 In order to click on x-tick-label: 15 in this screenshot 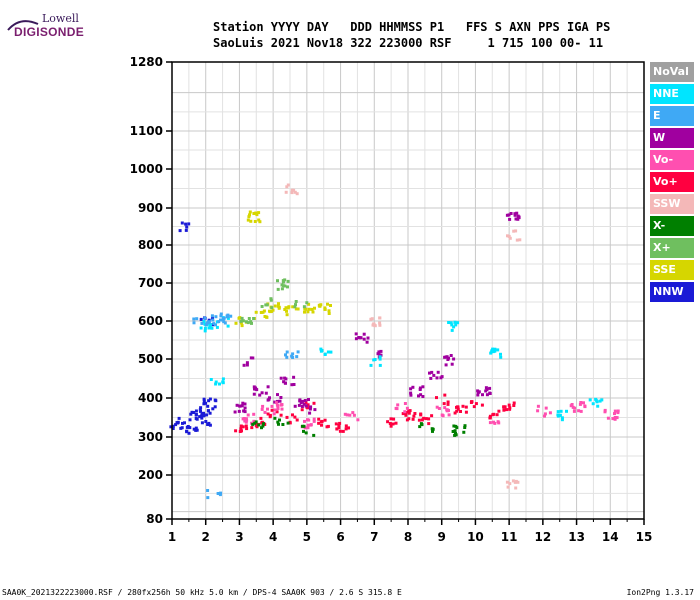, I will do `click(644, 537)`.